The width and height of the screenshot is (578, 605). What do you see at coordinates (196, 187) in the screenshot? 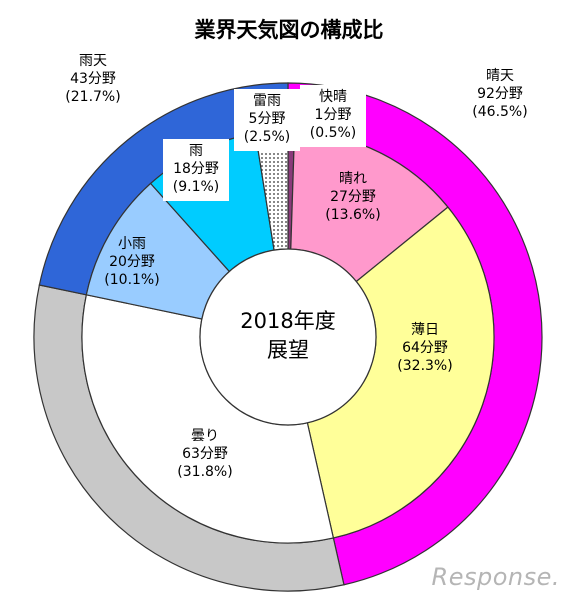
I see `label-percent: (9.1%)` at bounding box center [196, 187].